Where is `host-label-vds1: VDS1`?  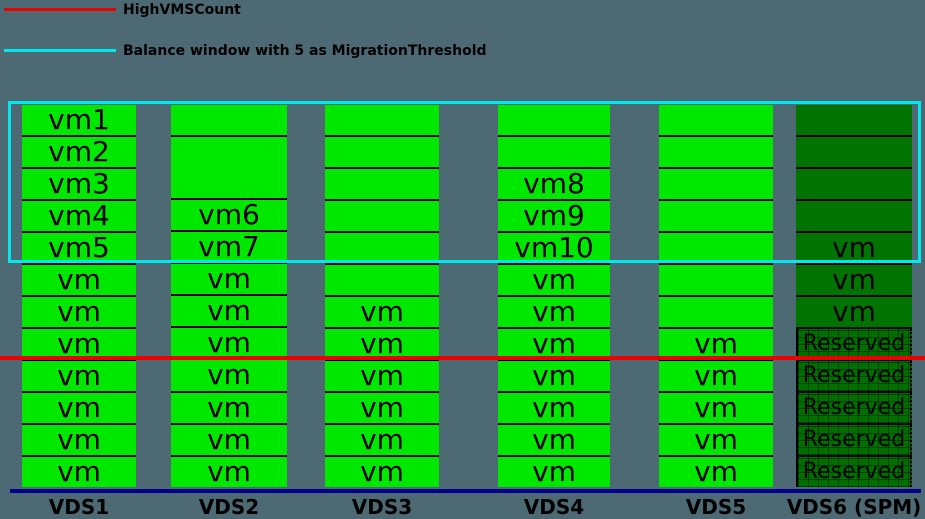
host-label-vds1: VDS1 is located at coordinates (79, 507).